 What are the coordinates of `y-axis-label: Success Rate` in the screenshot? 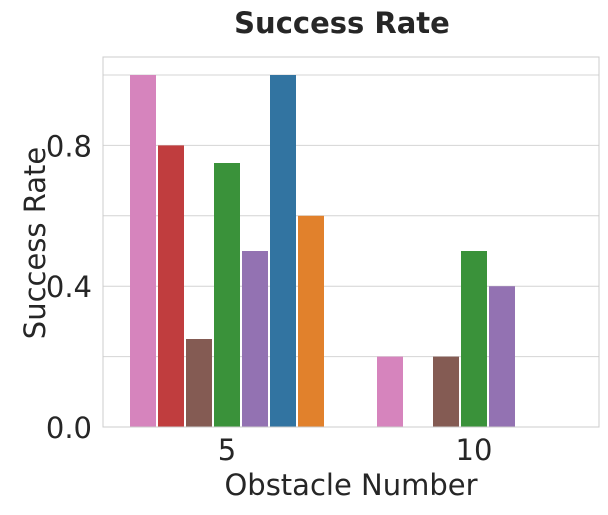 It's located at (35, 243).